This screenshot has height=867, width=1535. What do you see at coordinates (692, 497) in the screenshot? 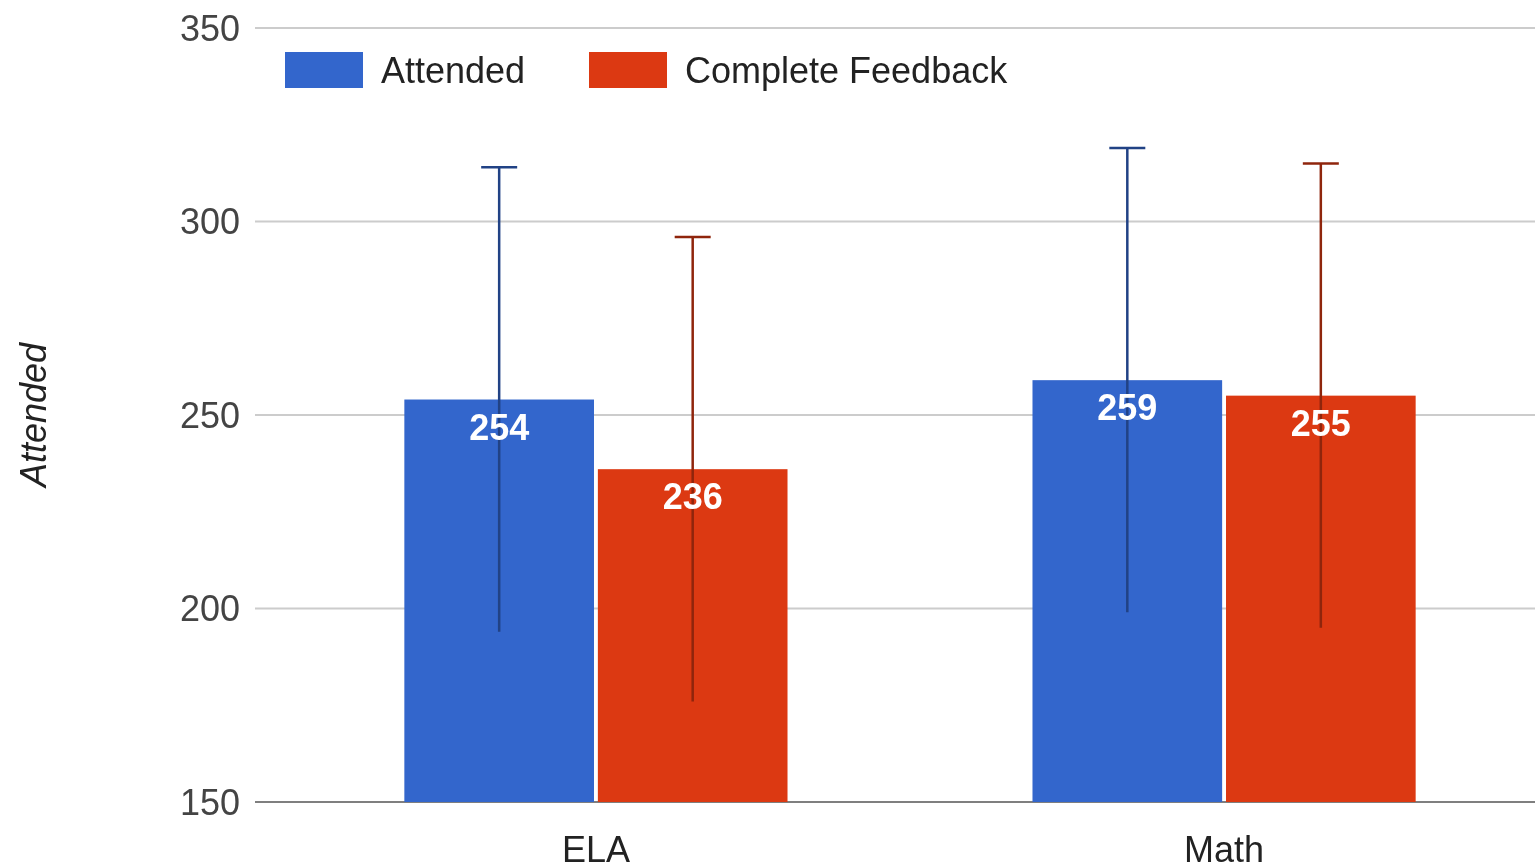
I see `data-label: 236` at bounding box center [692, 497].